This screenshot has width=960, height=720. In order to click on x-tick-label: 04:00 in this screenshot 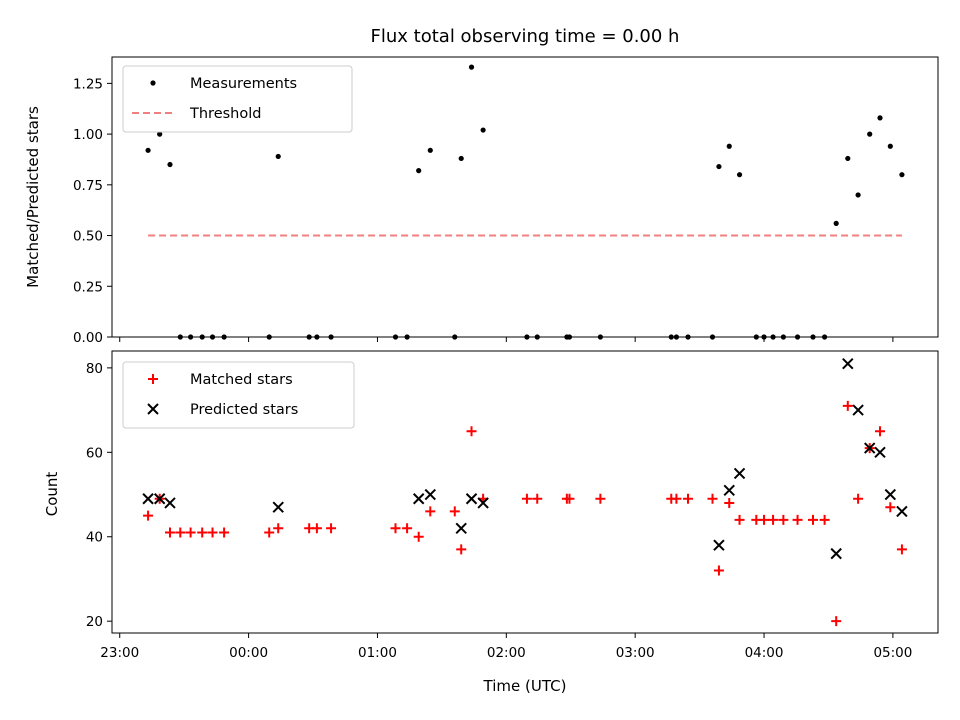, I will do `click(764, 653)`.